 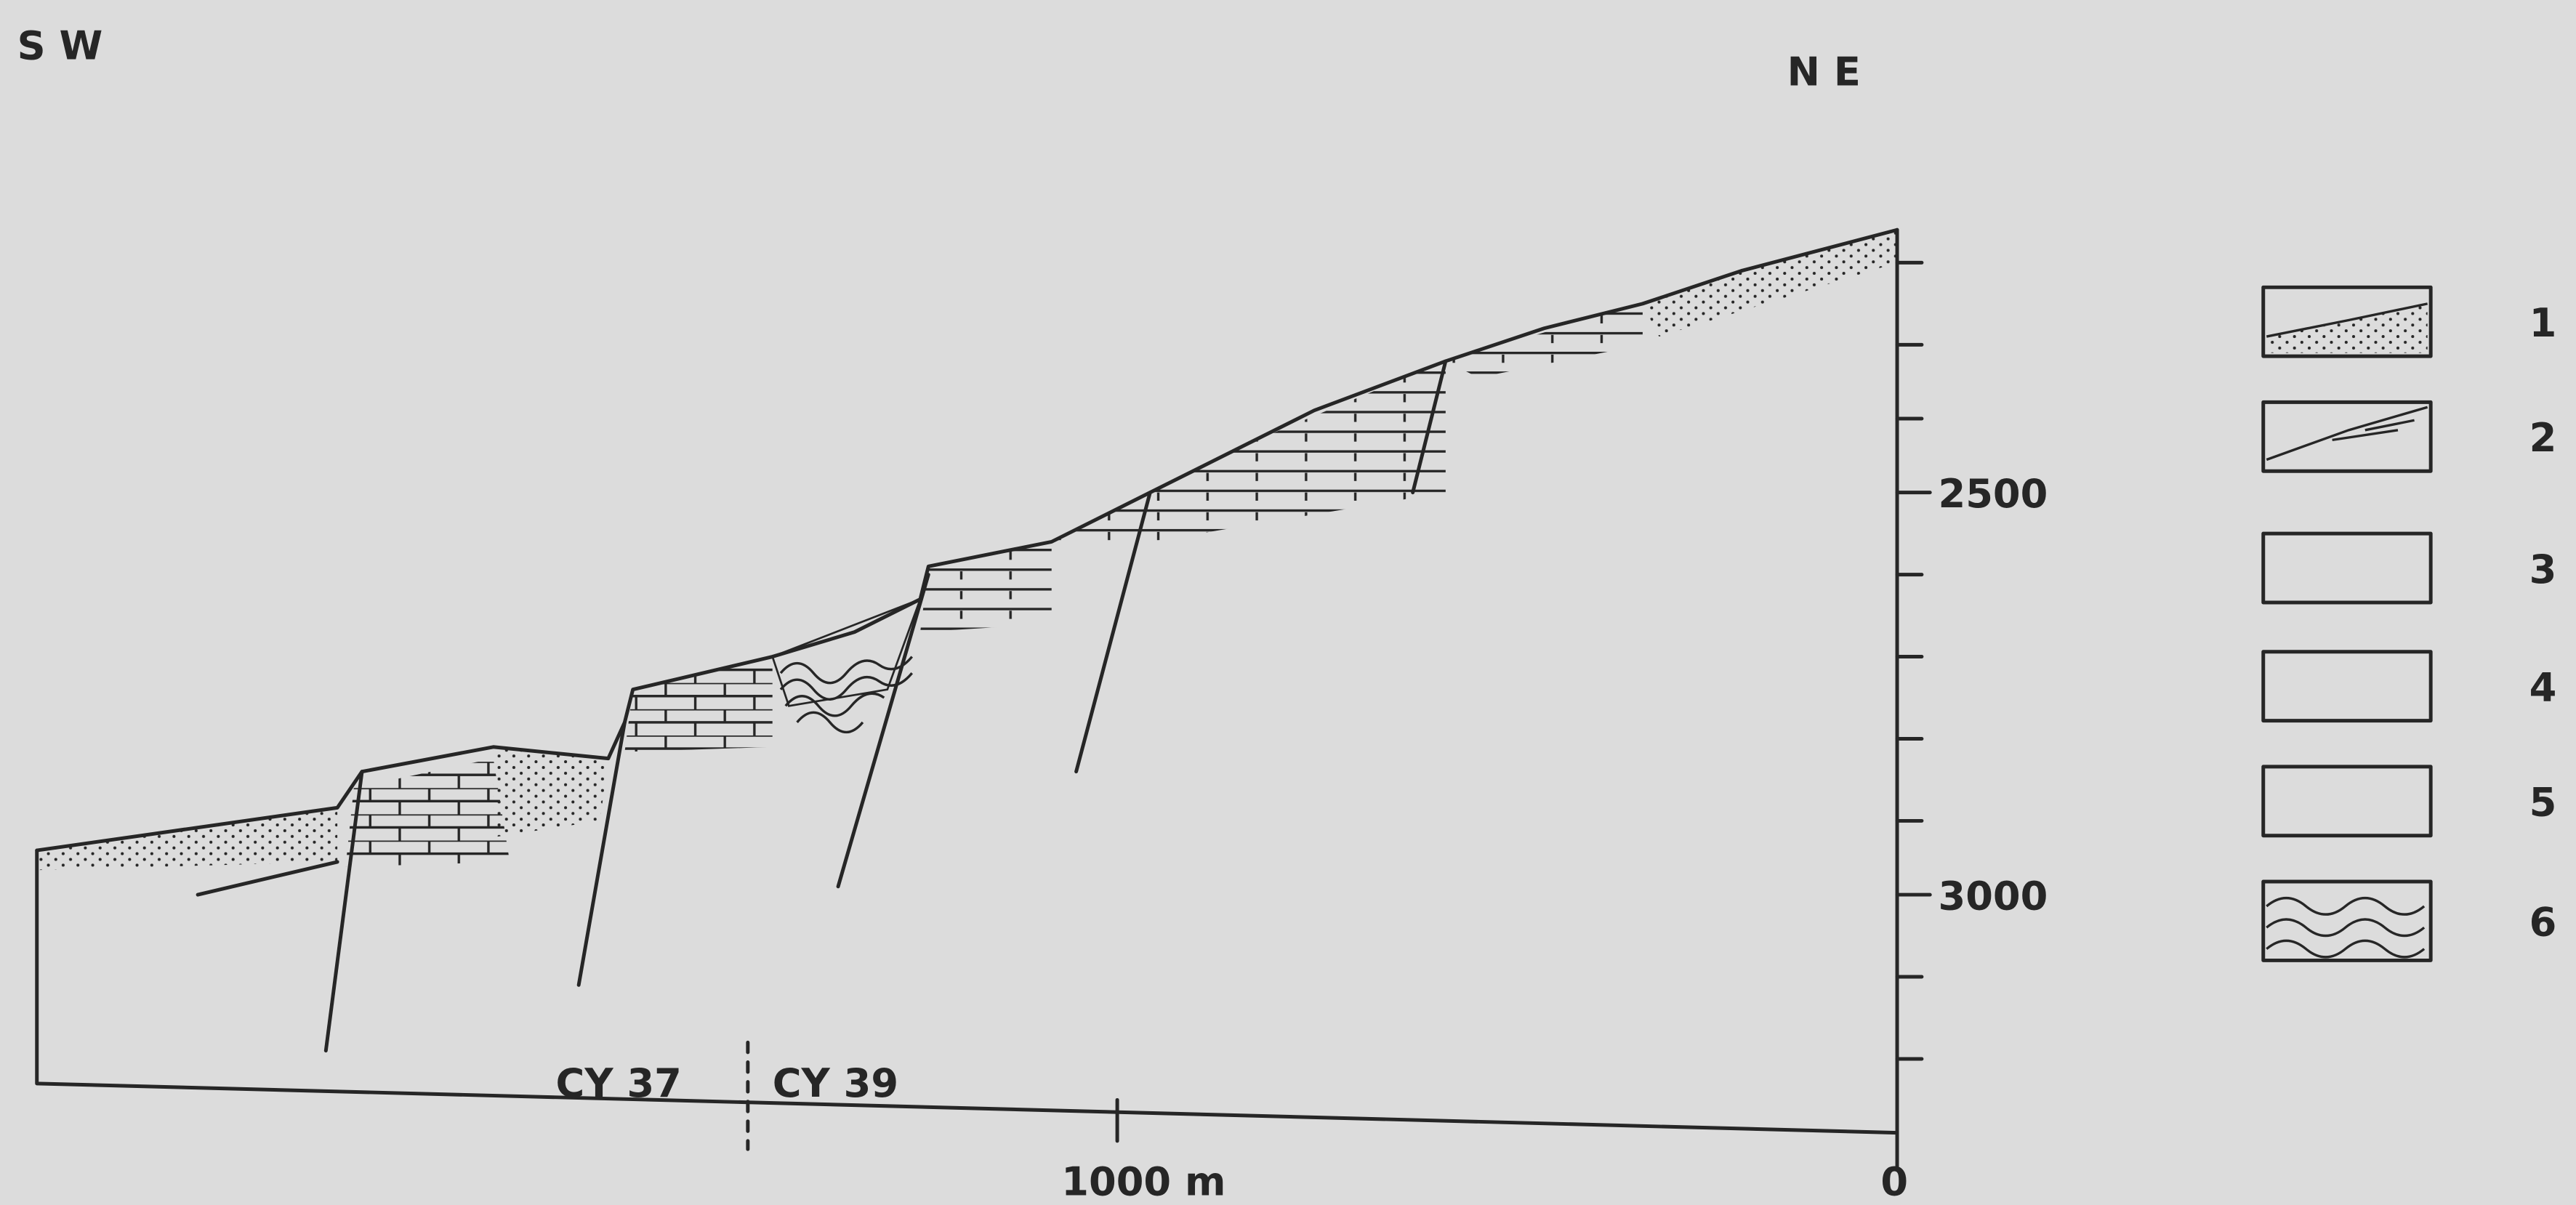 What do you see at coordinates (2543, 323) in the screenshot?
I see `legend-number: 1` at bounding box center [2543, 323].